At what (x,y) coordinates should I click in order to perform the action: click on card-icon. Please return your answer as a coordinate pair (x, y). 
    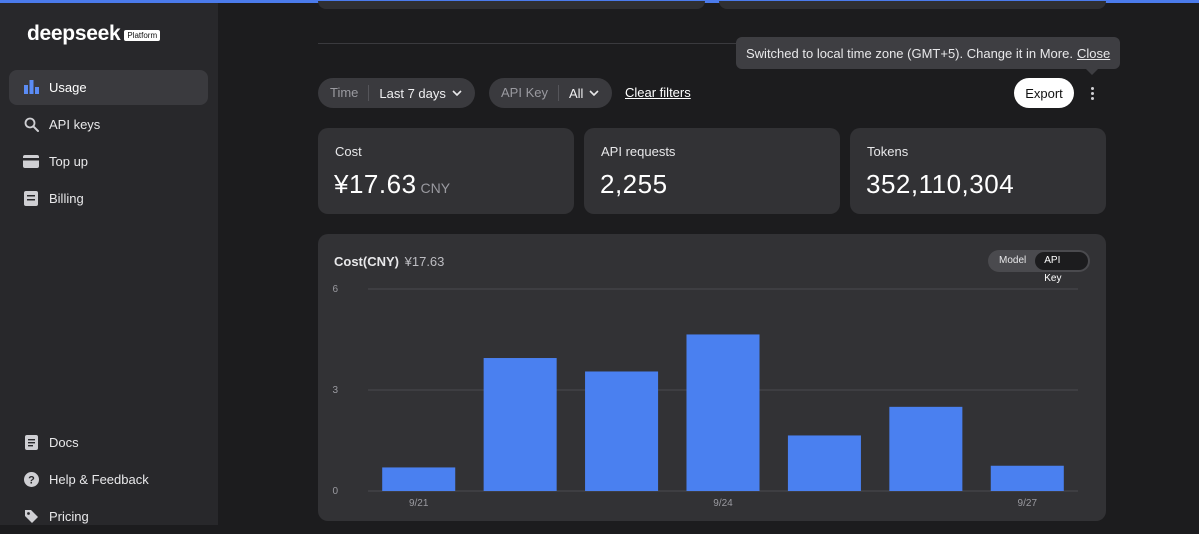
    Looking at the image, I should click on (31, 161).